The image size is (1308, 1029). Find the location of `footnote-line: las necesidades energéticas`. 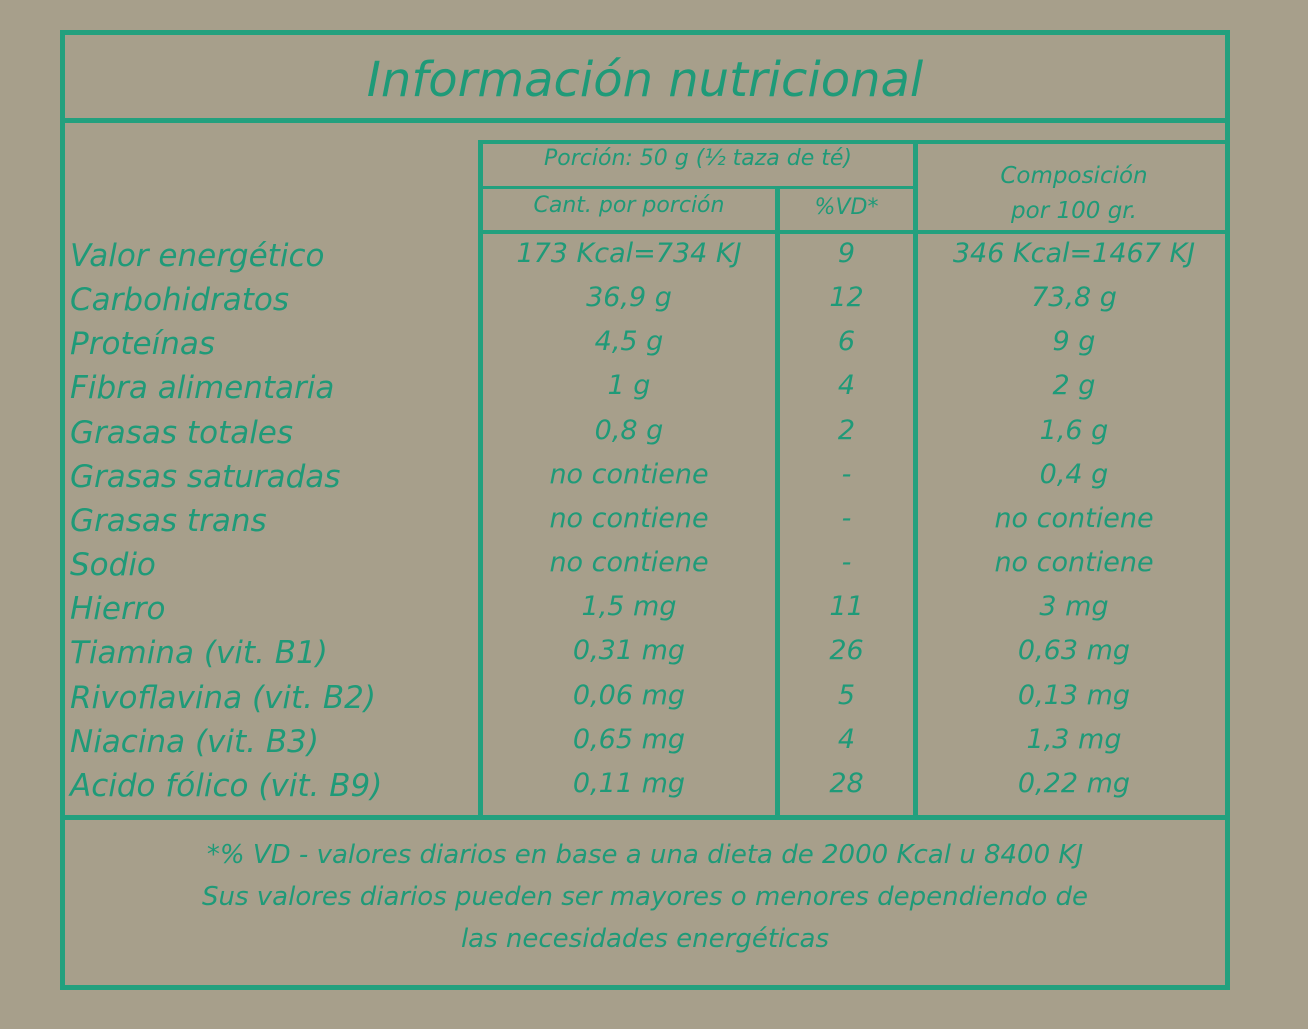

footnote-line: las necesidades energéticas is located at coordinates (645, 939).